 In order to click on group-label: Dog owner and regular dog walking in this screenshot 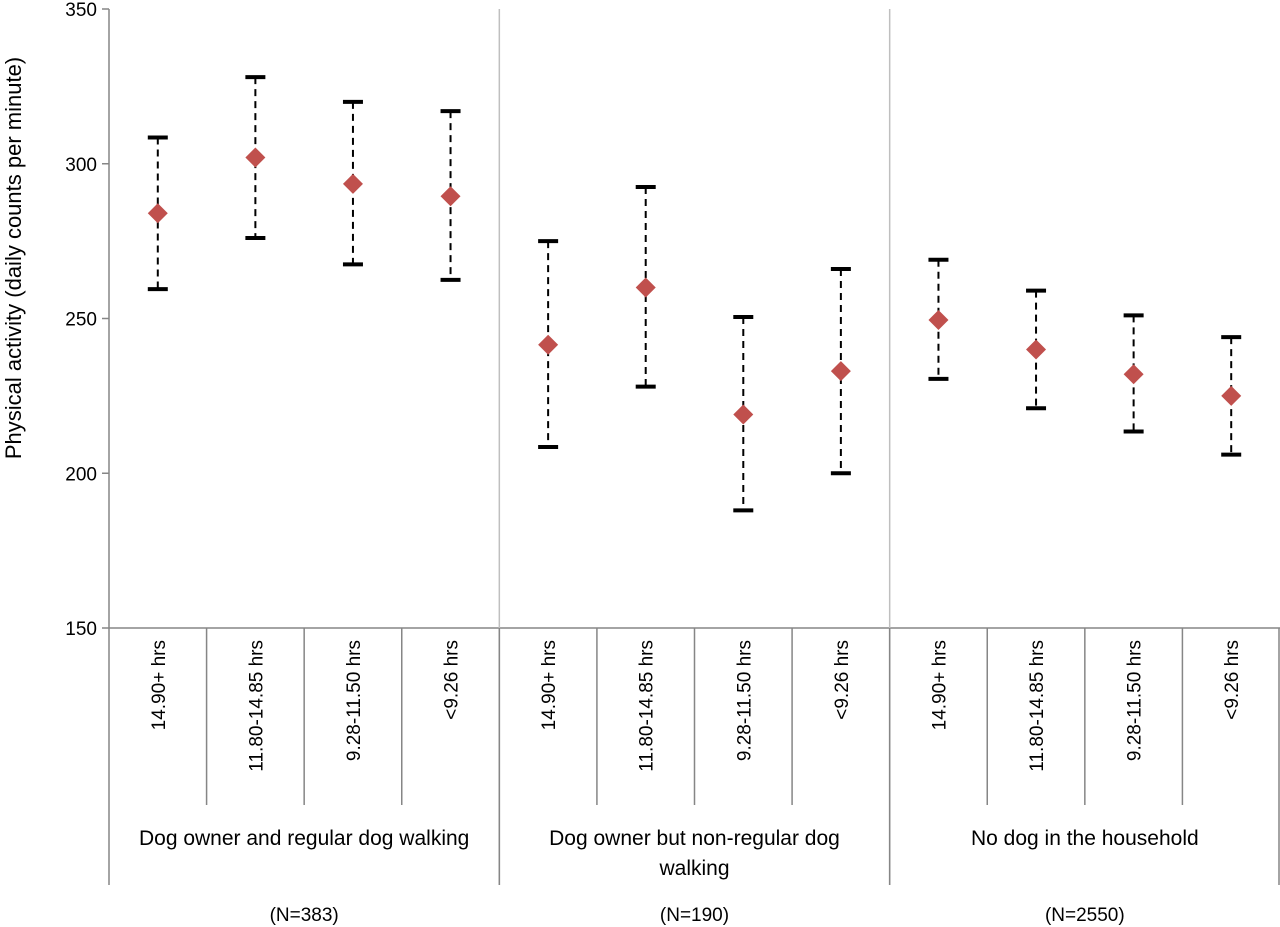, I will do `click(304, 838)`.